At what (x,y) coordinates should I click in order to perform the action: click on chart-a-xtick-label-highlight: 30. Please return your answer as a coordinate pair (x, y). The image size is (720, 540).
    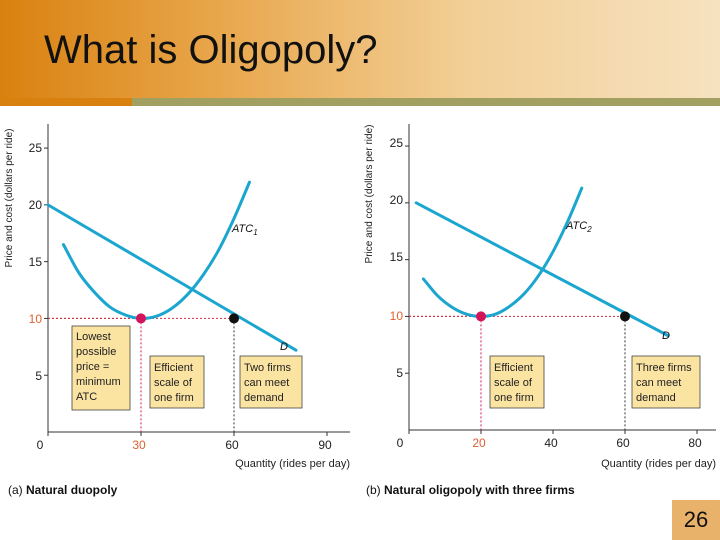
    Looking at the image, I should click on (139, 445).